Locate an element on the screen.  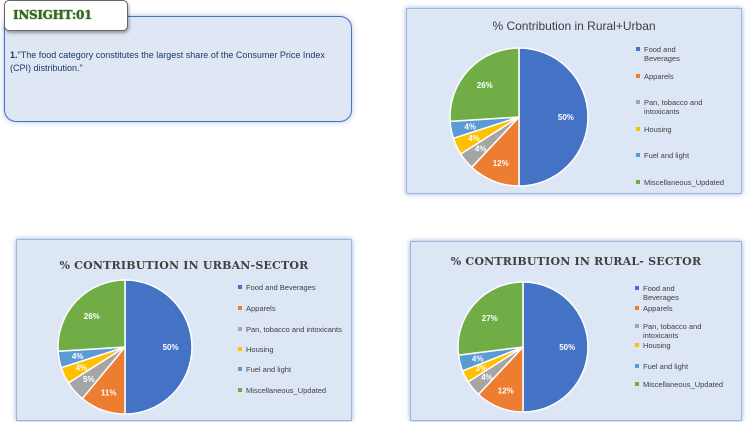
data-label-miscellaneous: 27% is located at coordinates (490, 318).